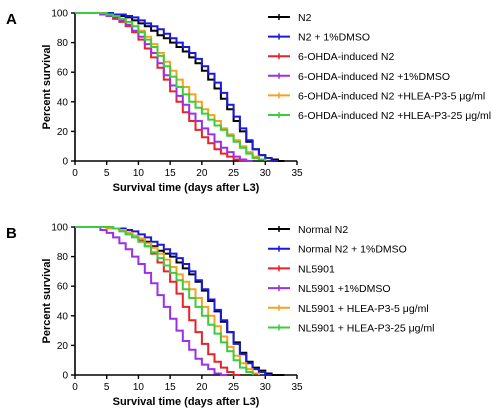 This screenshot has width=500, height=418. What do you see at coordinates (366, 329) in the screenshot?
I see `legend-label: NL5901 + HLEA-P3-25 μg/ml` at bounding box center [366, 329].